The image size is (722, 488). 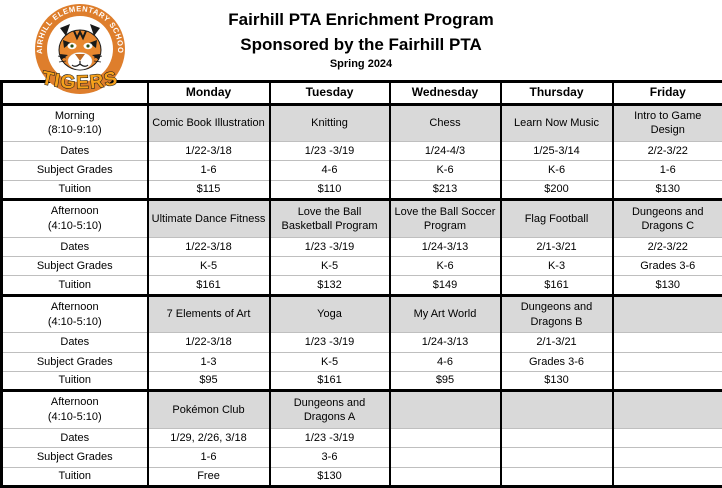 I want to click on tuition-cell: $110, so click(x=329, y=189).